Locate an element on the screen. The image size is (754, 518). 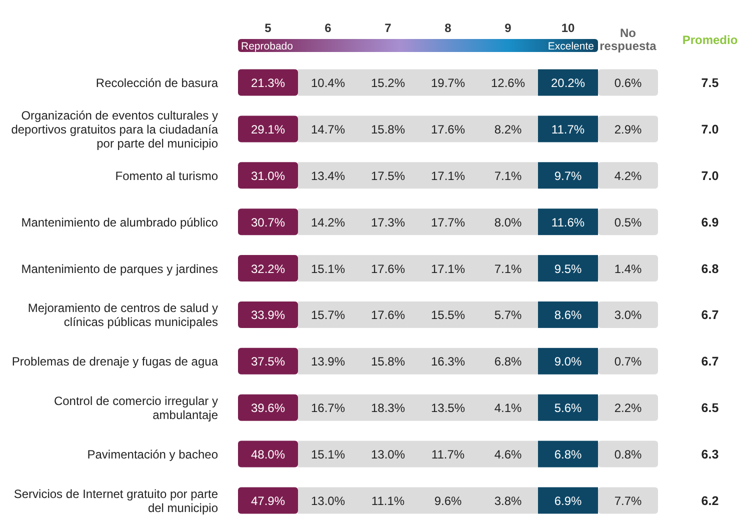
text: Excelente is located at coordinates (571, 46).